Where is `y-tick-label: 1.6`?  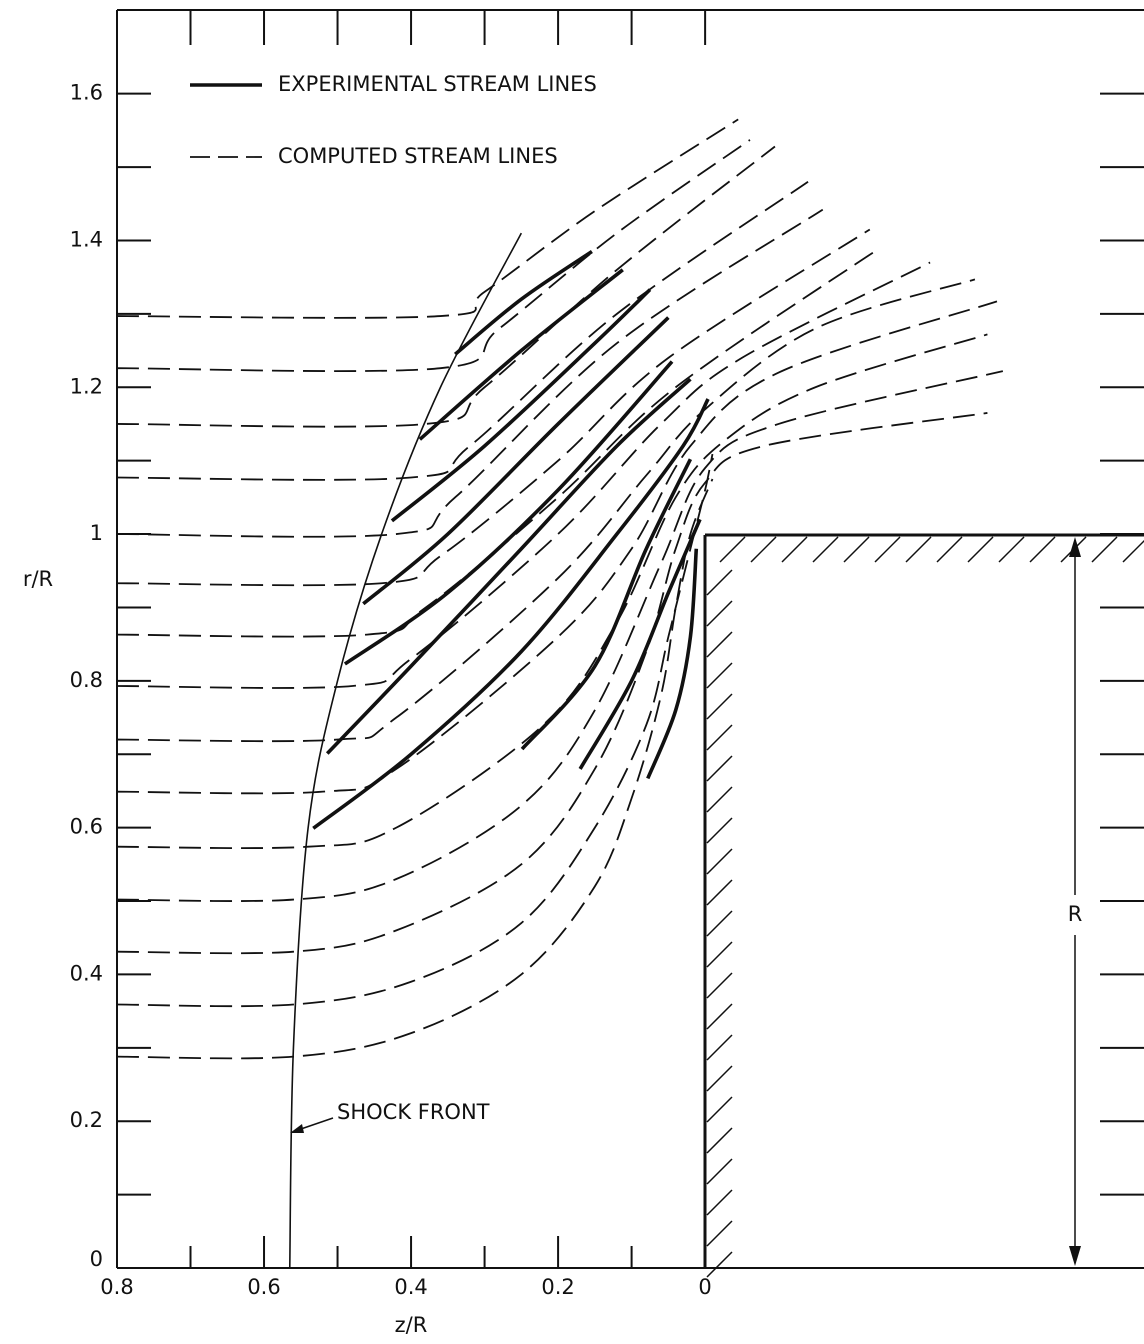 y-tick-label: 1.6 is located at coordinates (86, 93).